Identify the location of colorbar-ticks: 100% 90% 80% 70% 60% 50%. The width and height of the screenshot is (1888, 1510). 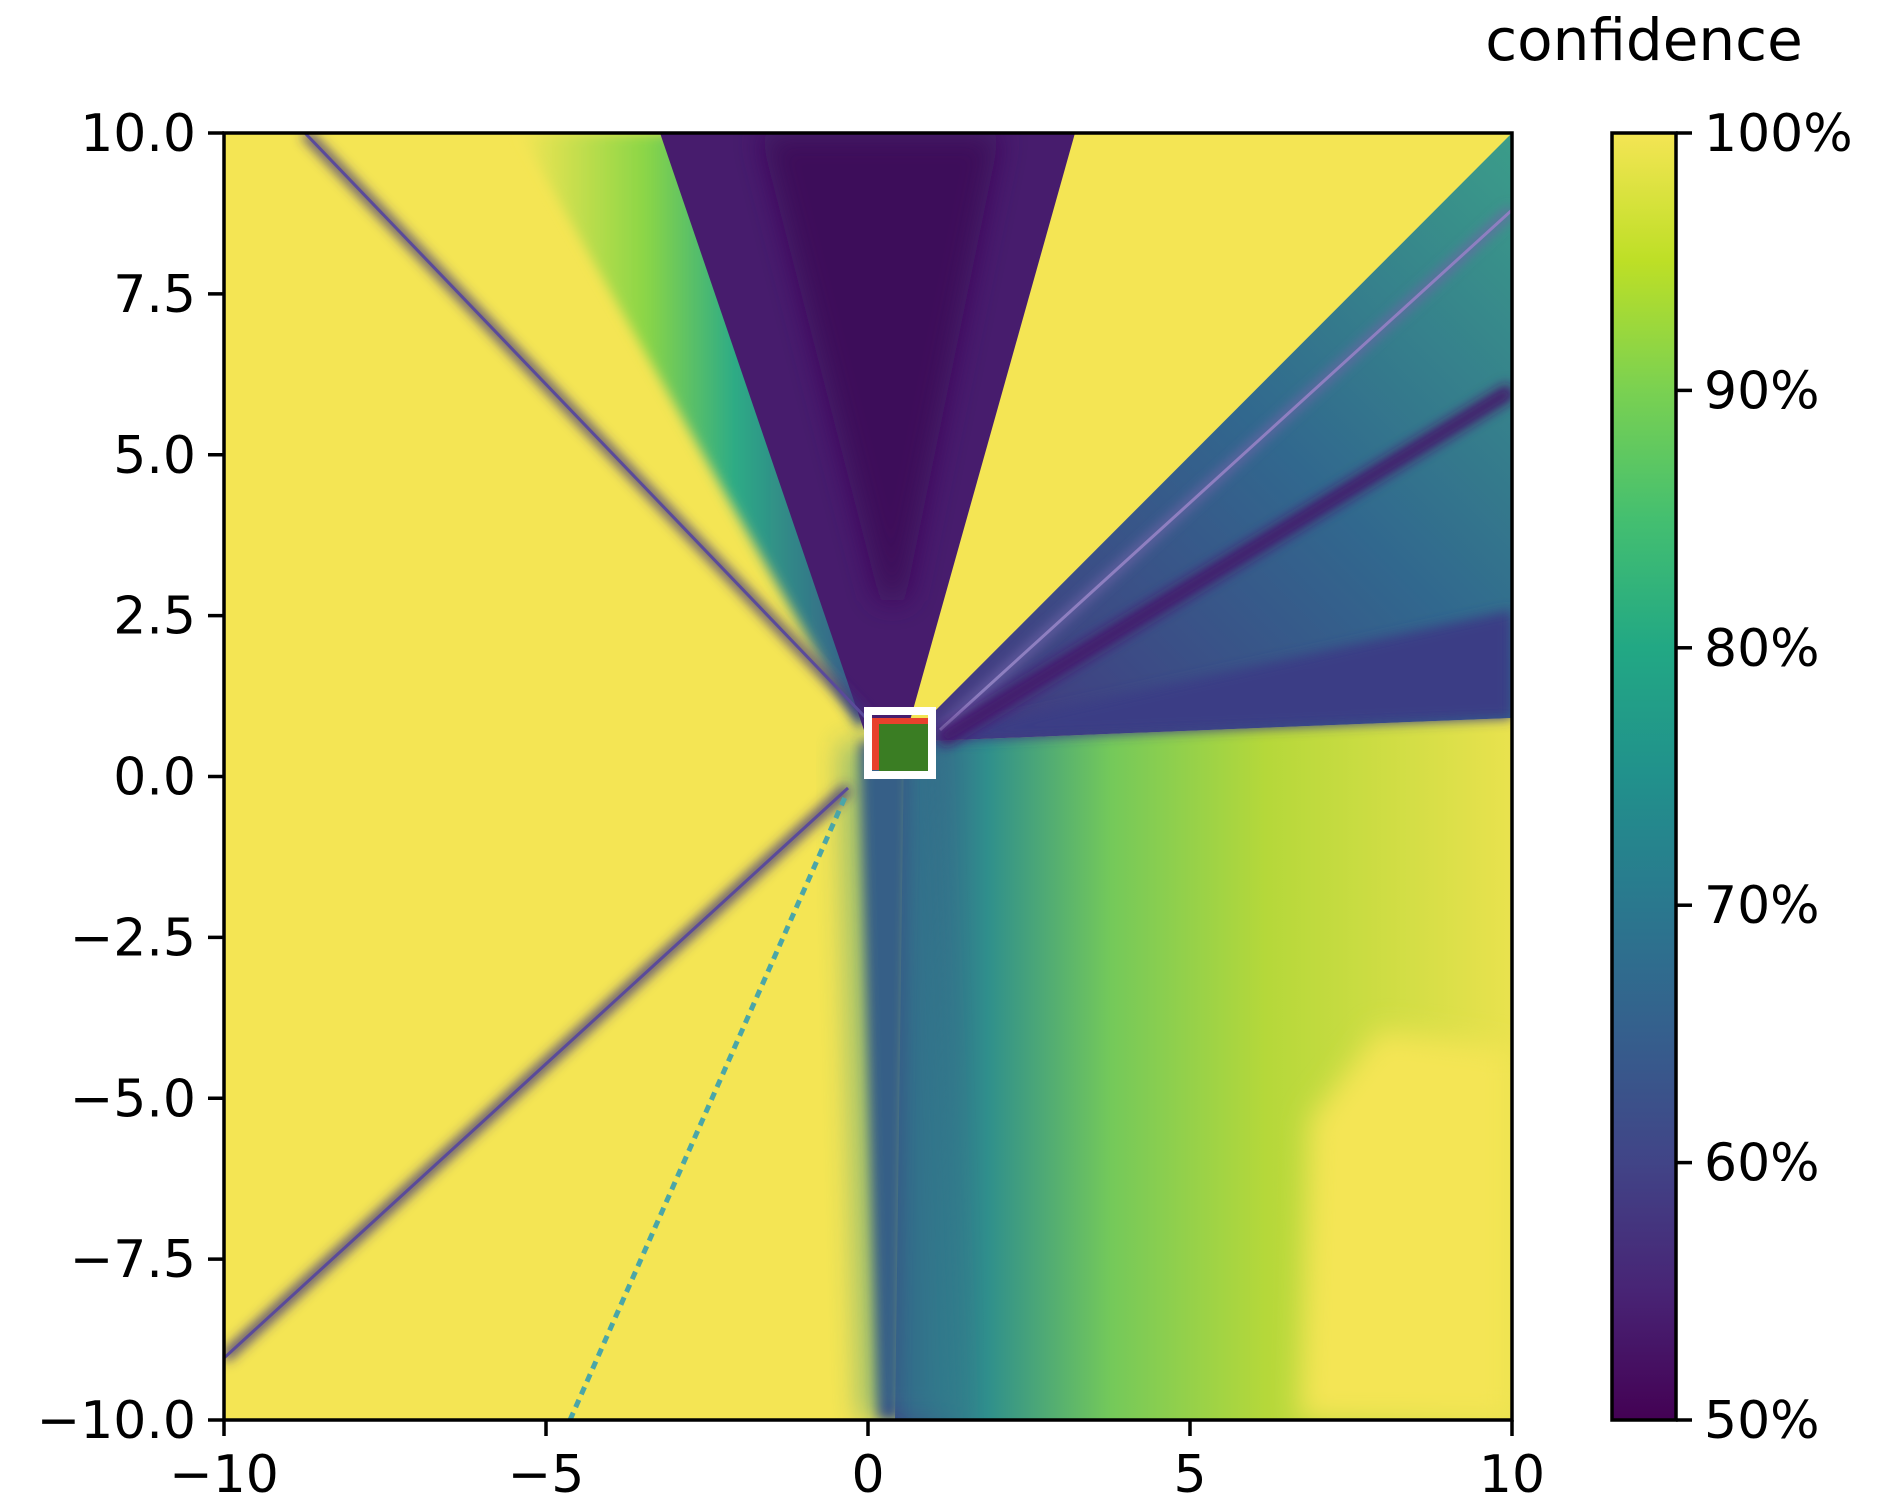
(1764, 777).